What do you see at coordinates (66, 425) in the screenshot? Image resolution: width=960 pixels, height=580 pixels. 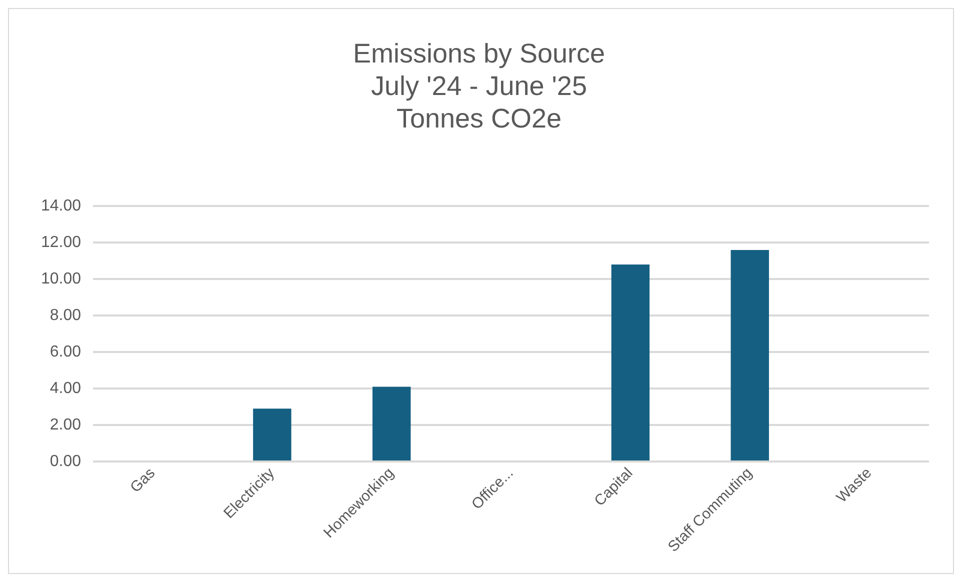 I see `y-tick-label: 2.00` at bounding box center [66, 425].